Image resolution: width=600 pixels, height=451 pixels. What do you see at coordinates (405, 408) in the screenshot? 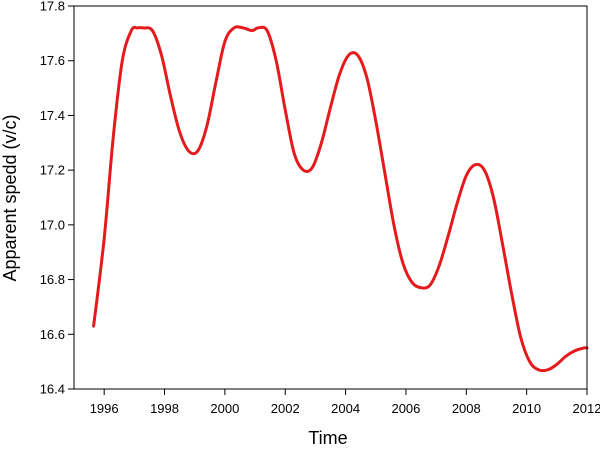
I see `x-tick-label: 2006` at bounding box center [405, 408].